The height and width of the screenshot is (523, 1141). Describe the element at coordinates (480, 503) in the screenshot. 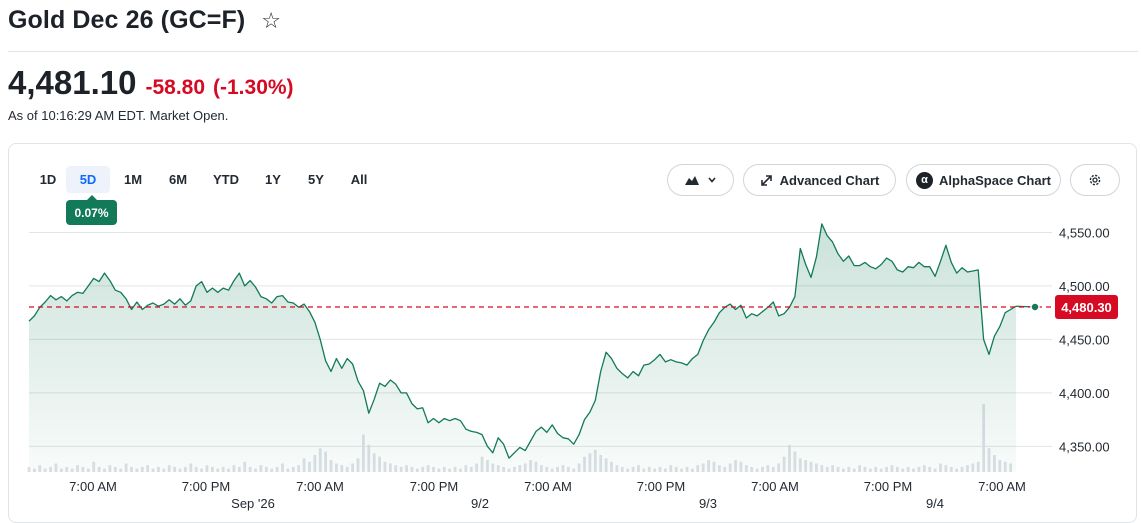

I see `x-date-label: 9/2` at that location.